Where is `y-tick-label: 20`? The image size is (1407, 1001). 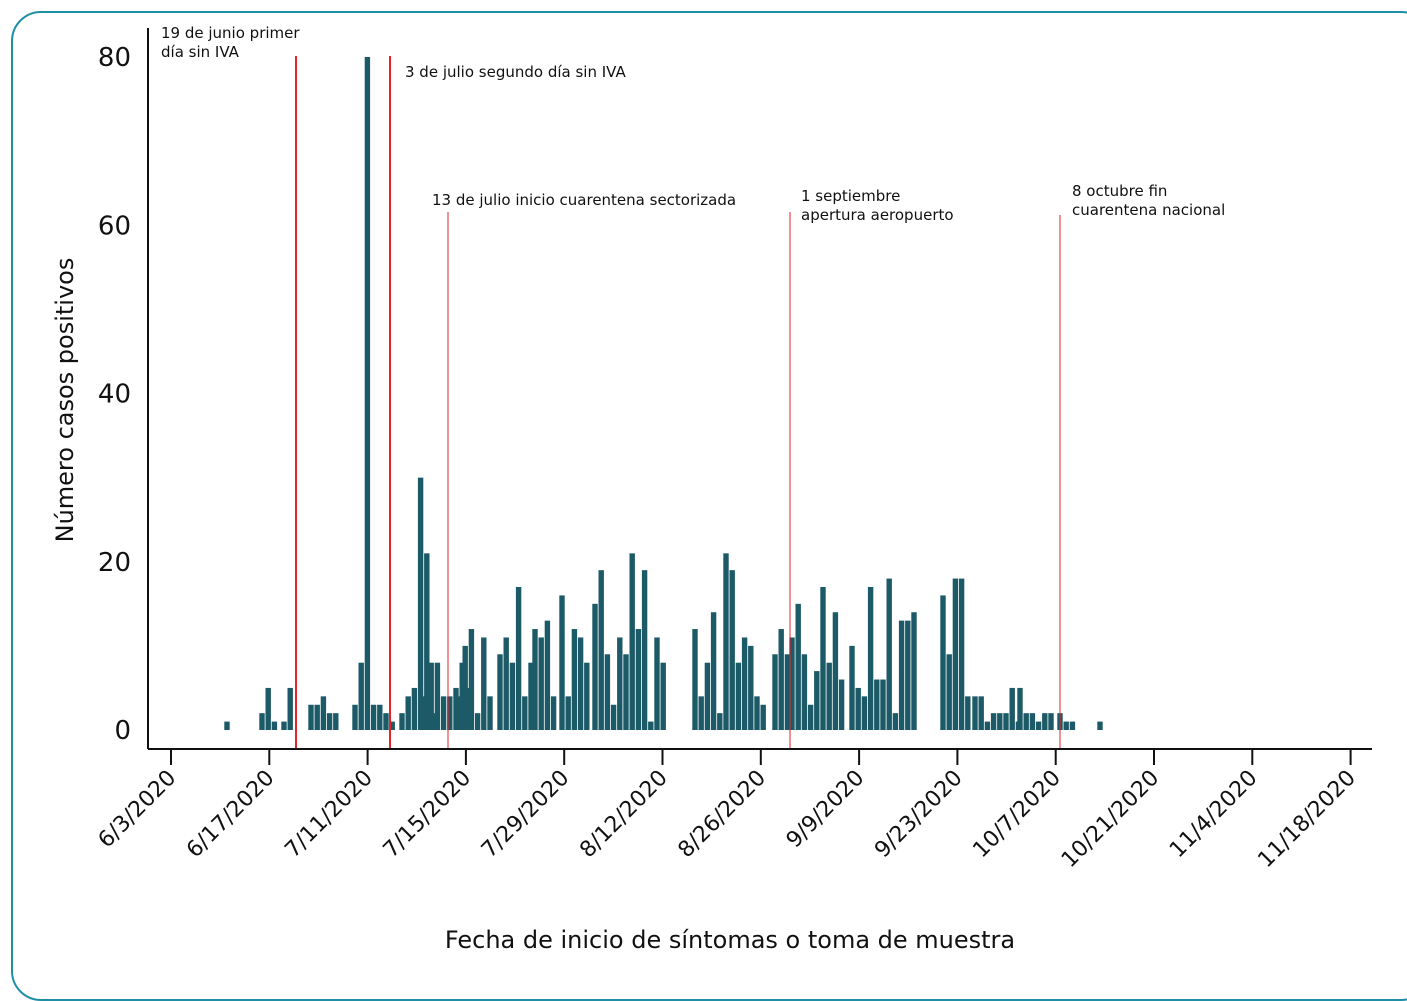
y-tick-label: 20 is located at coordinates (114, 563).